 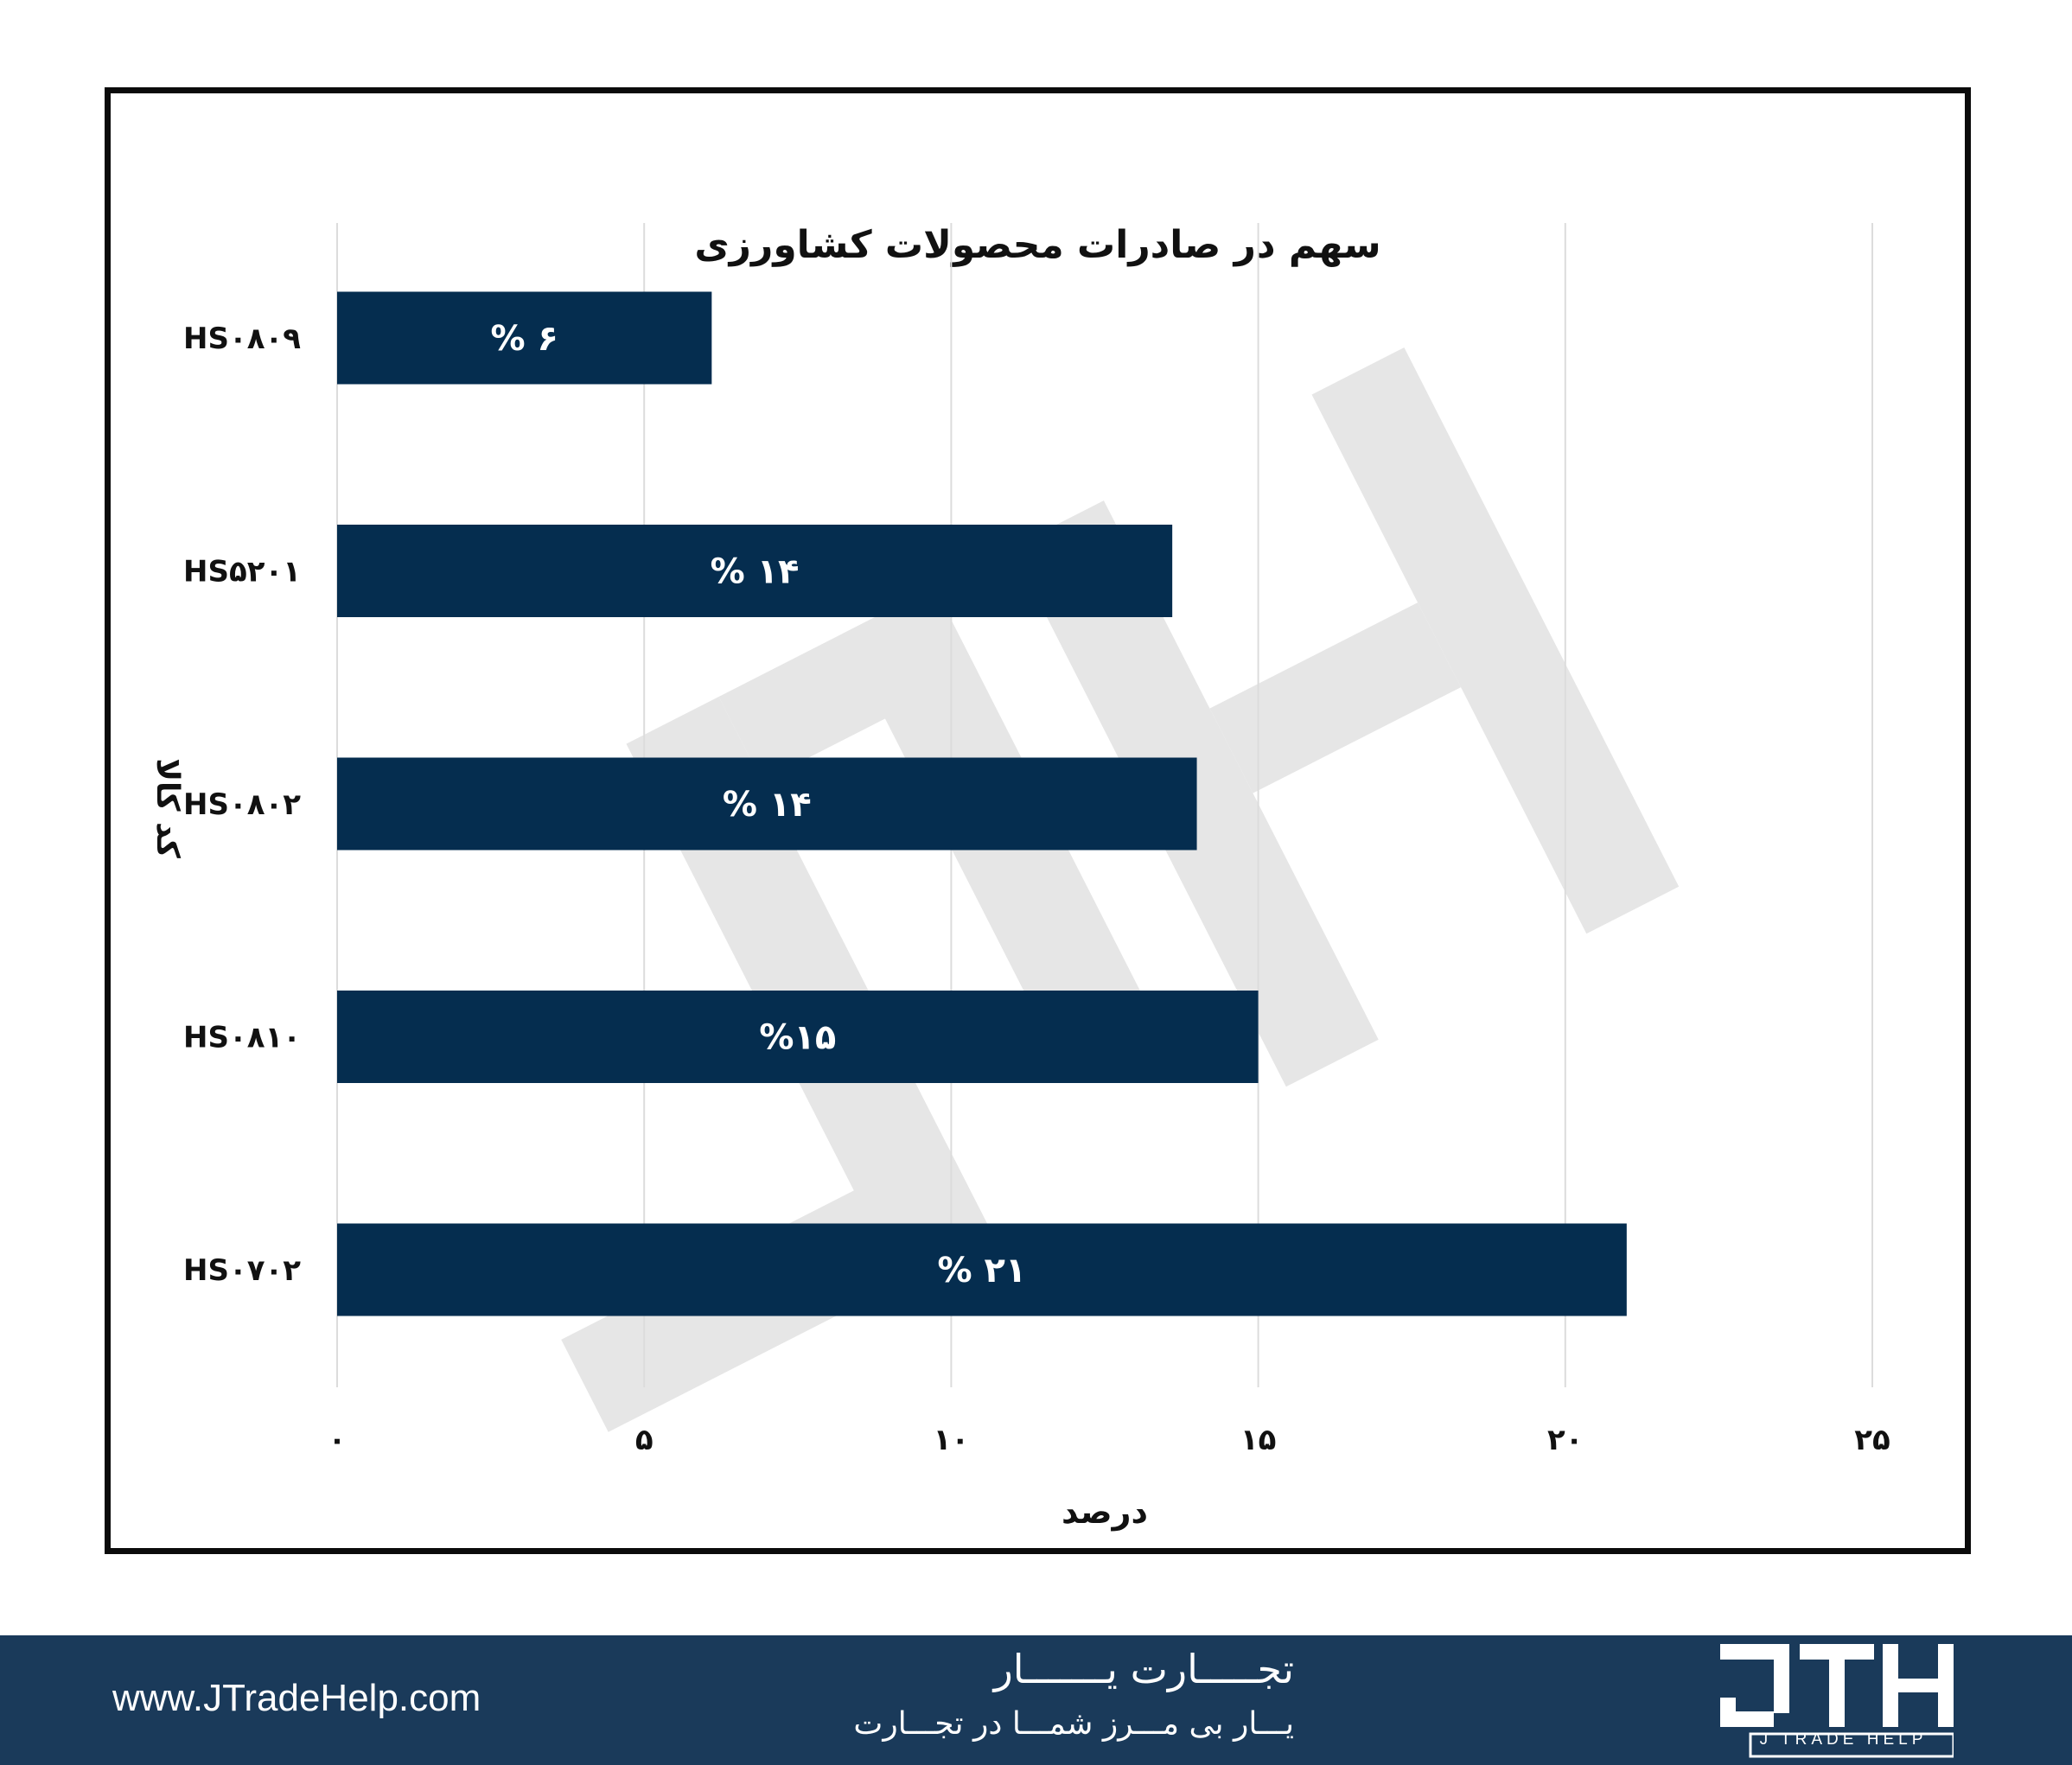 What do you see at coordinates (242, 572) in the screenshot?
I see `category-label: HS۵۲۰۱` at bounding box center [242, 572].